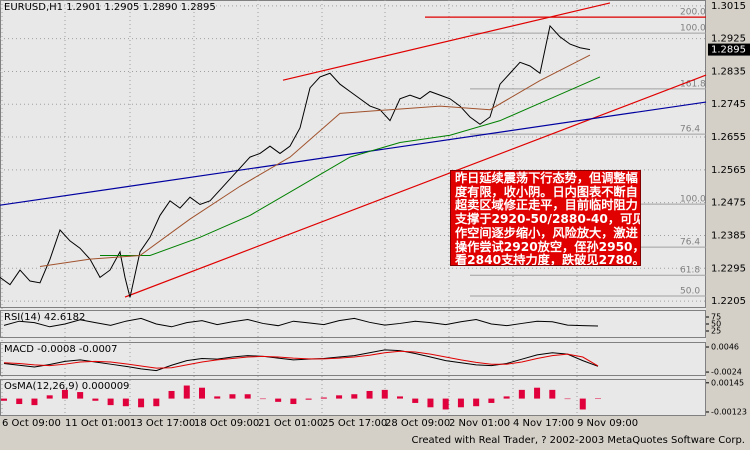  What do you see at coordinates (729, 411) in the screenshot?
I see `y-tick-label: -0.00123` at bounding box center [729, 411].